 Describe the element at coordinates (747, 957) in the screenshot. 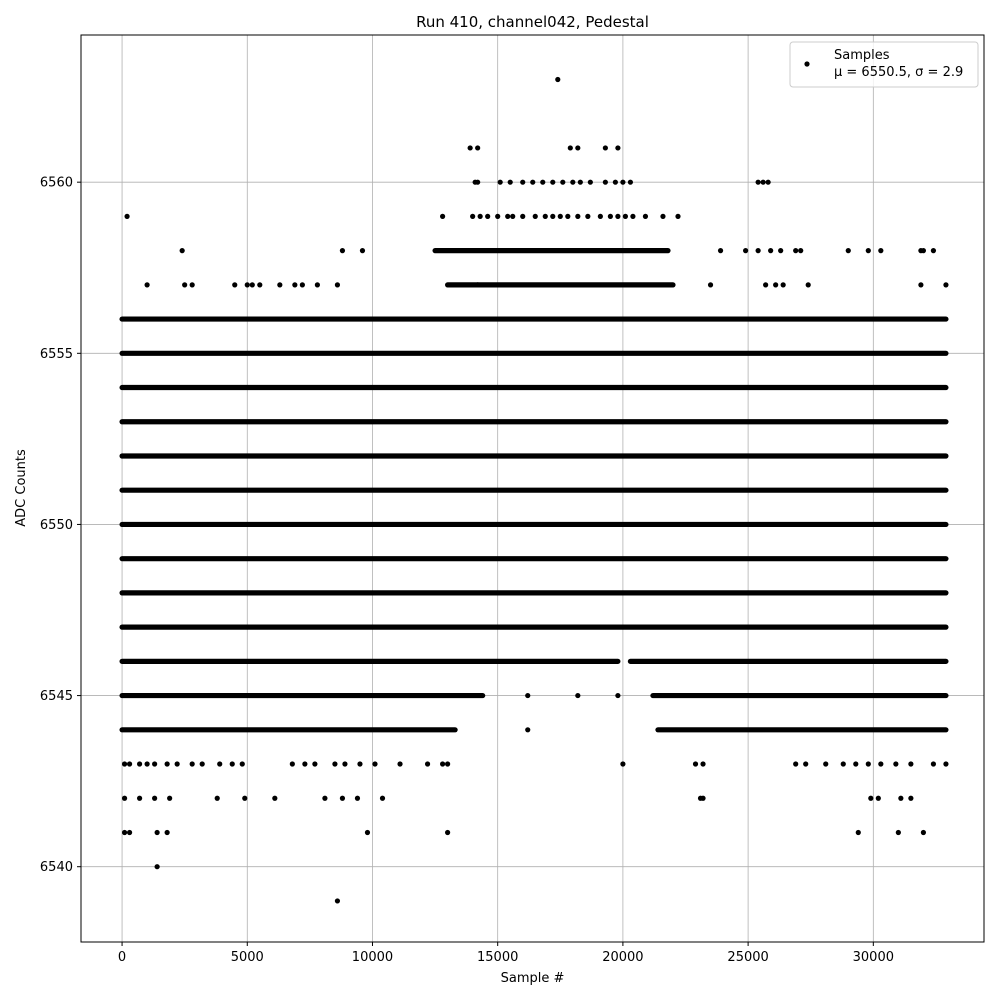

I see `x-tick-label: 25000` at that location.